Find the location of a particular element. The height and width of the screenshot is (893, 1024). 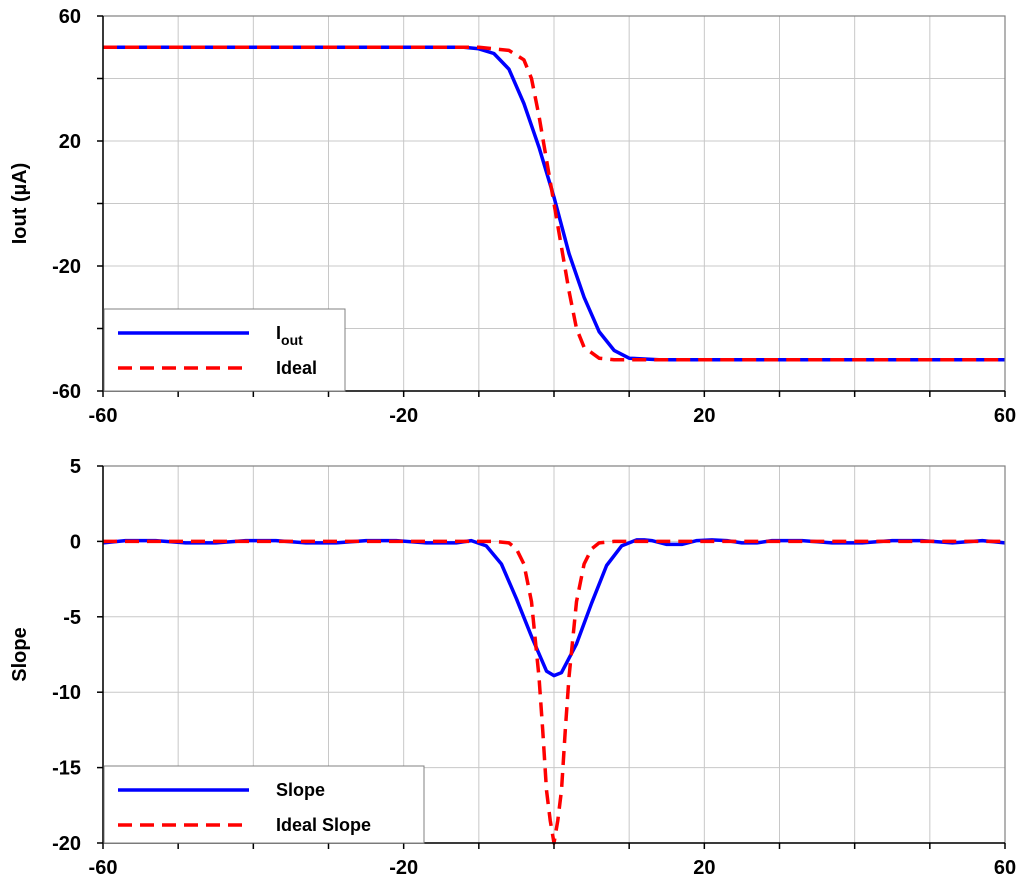

y-tick-label: 60 is located at coordinates (70, 17).